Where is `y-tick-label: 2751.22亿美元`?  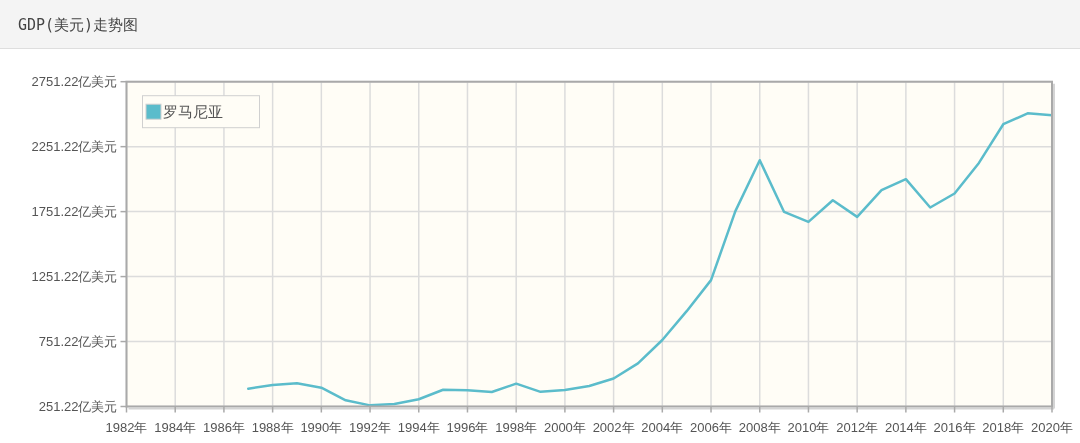 y-tick-label: 2751.22亿美元 is located at coordinates (74, 82).